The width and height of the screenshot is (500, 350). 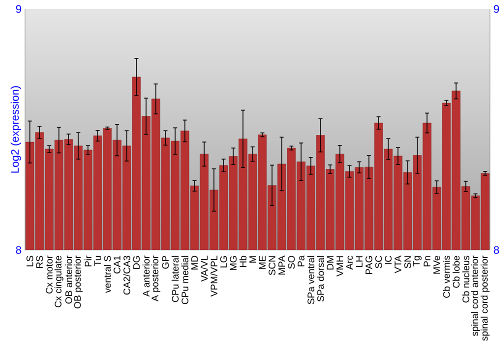 I want to click on x-tick-label: SO, so click(x=291, y=262).